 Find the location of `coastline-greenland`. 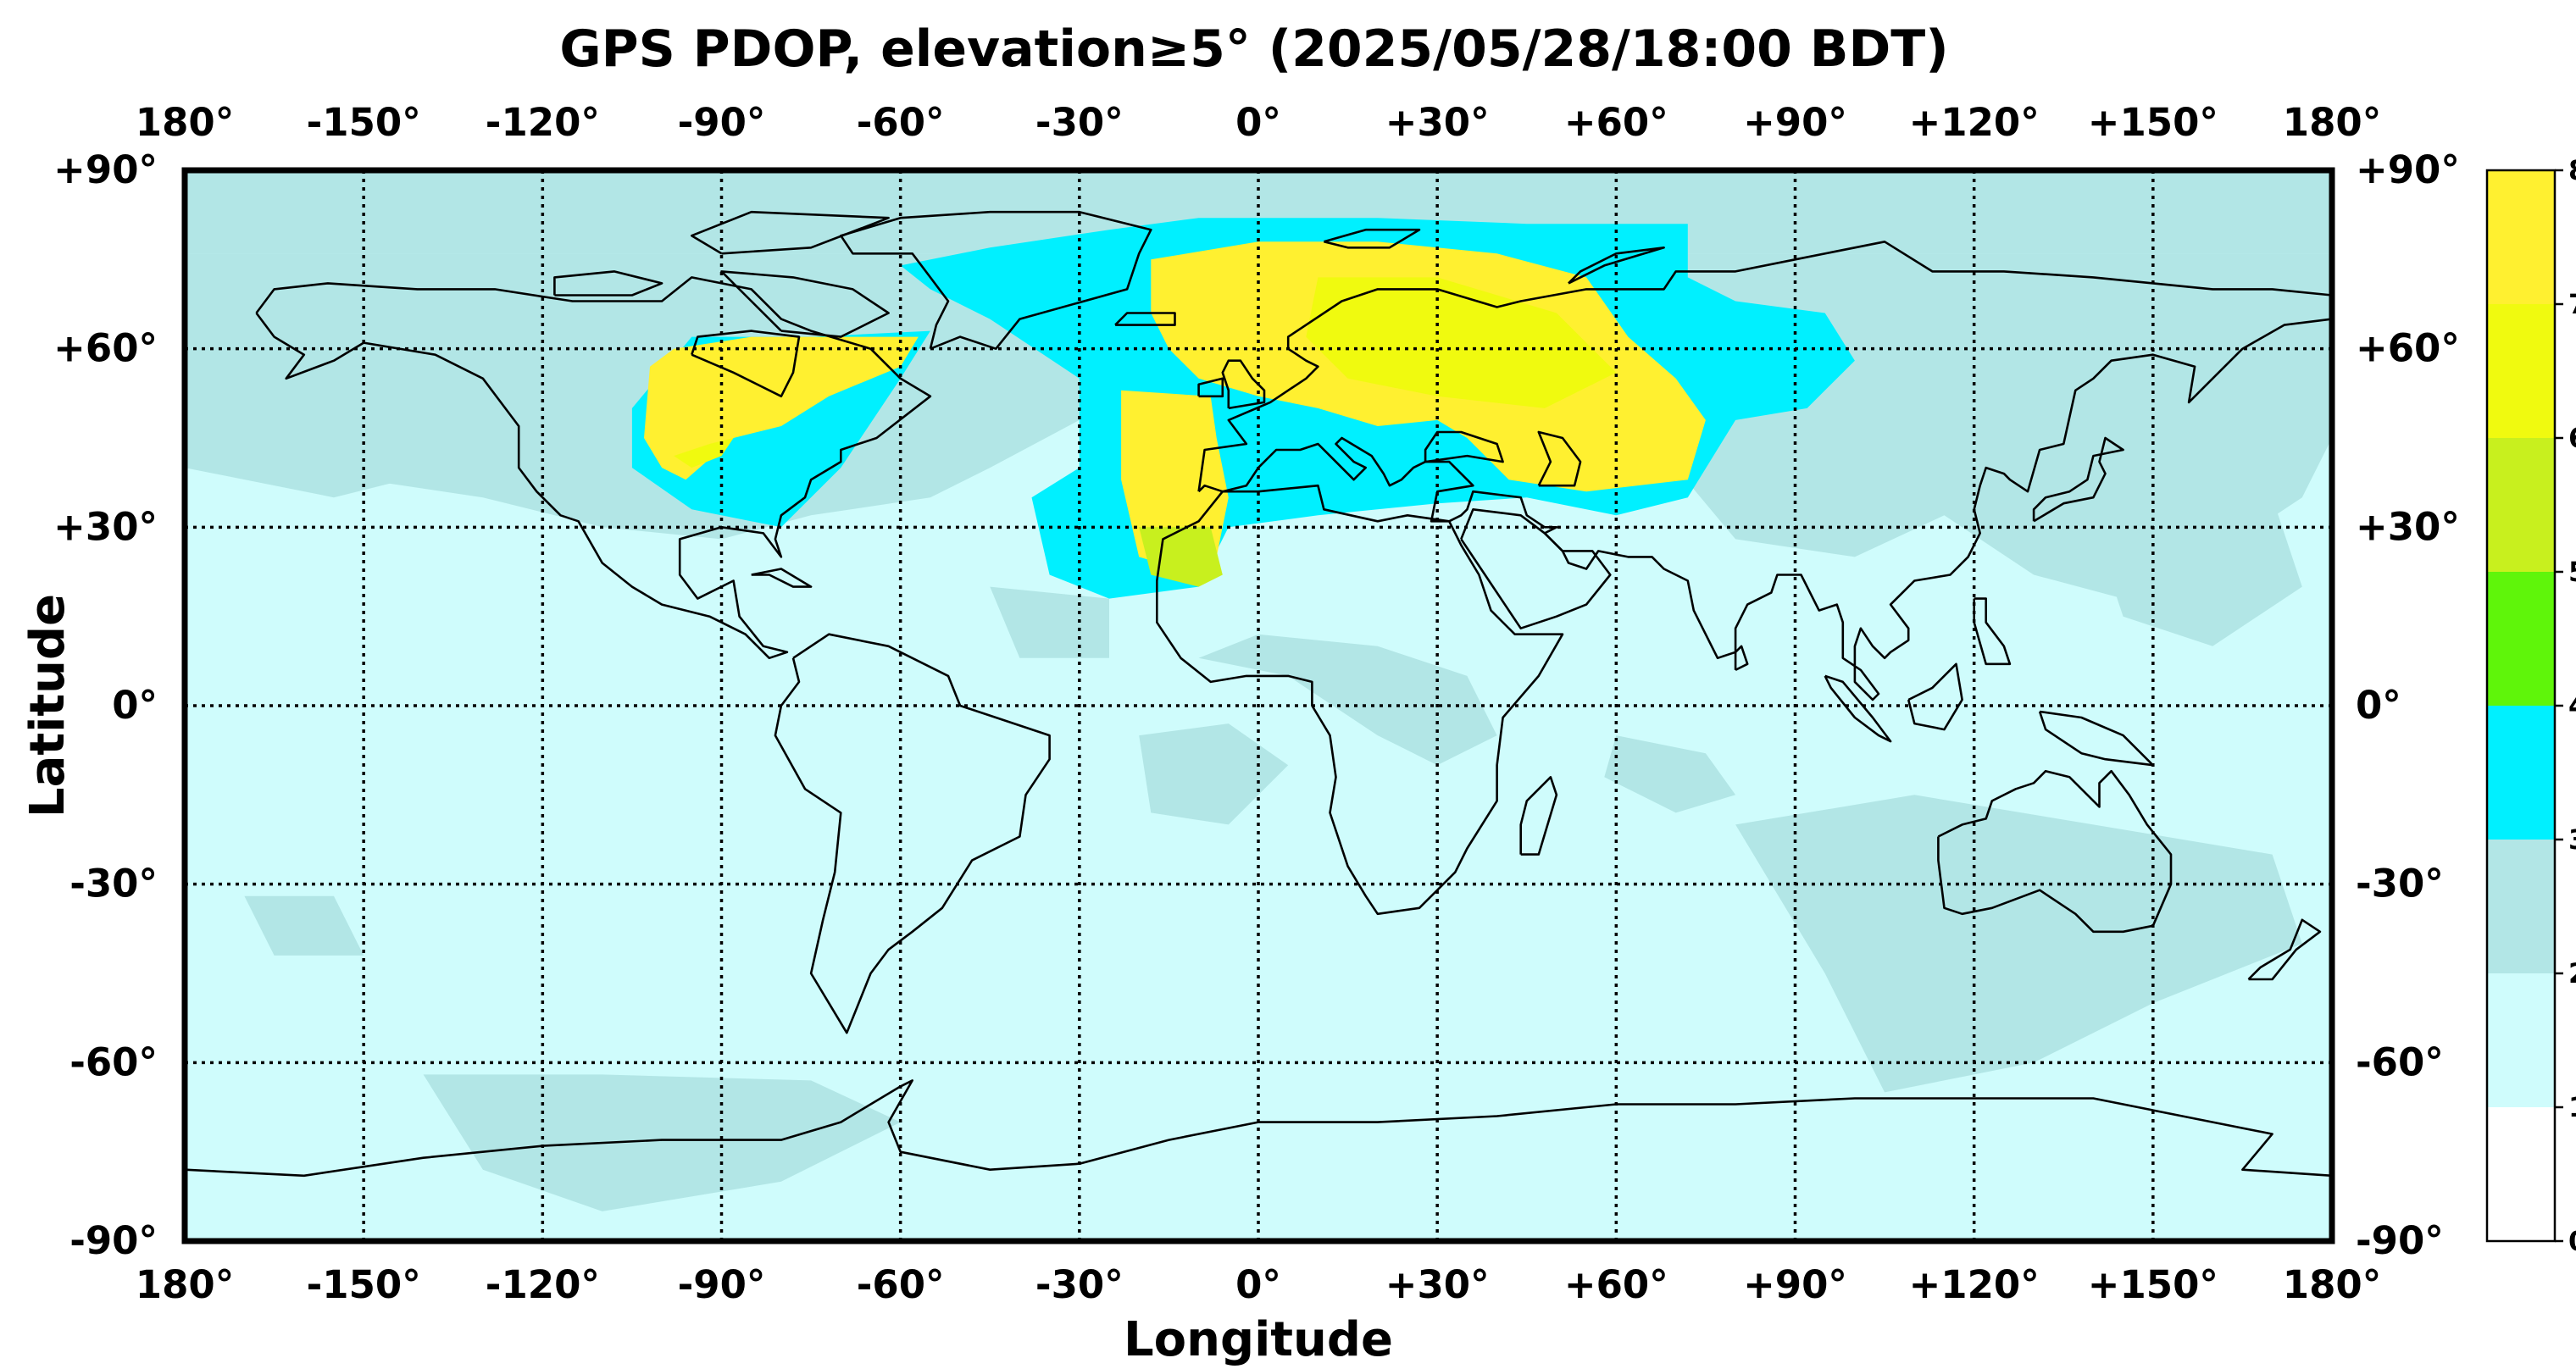

coastline-greenland is located at coordinates (995, 280).